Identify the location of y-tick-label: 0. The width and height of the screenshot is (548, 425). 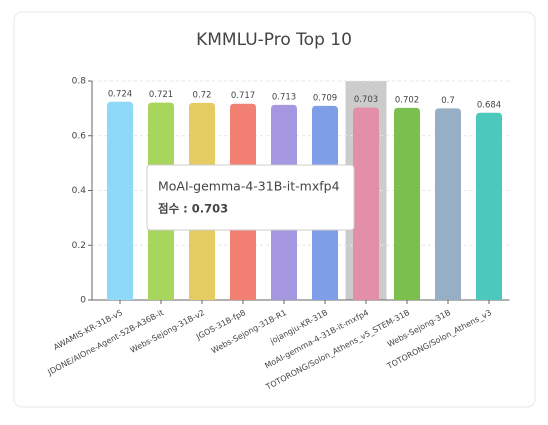
(83, 301).